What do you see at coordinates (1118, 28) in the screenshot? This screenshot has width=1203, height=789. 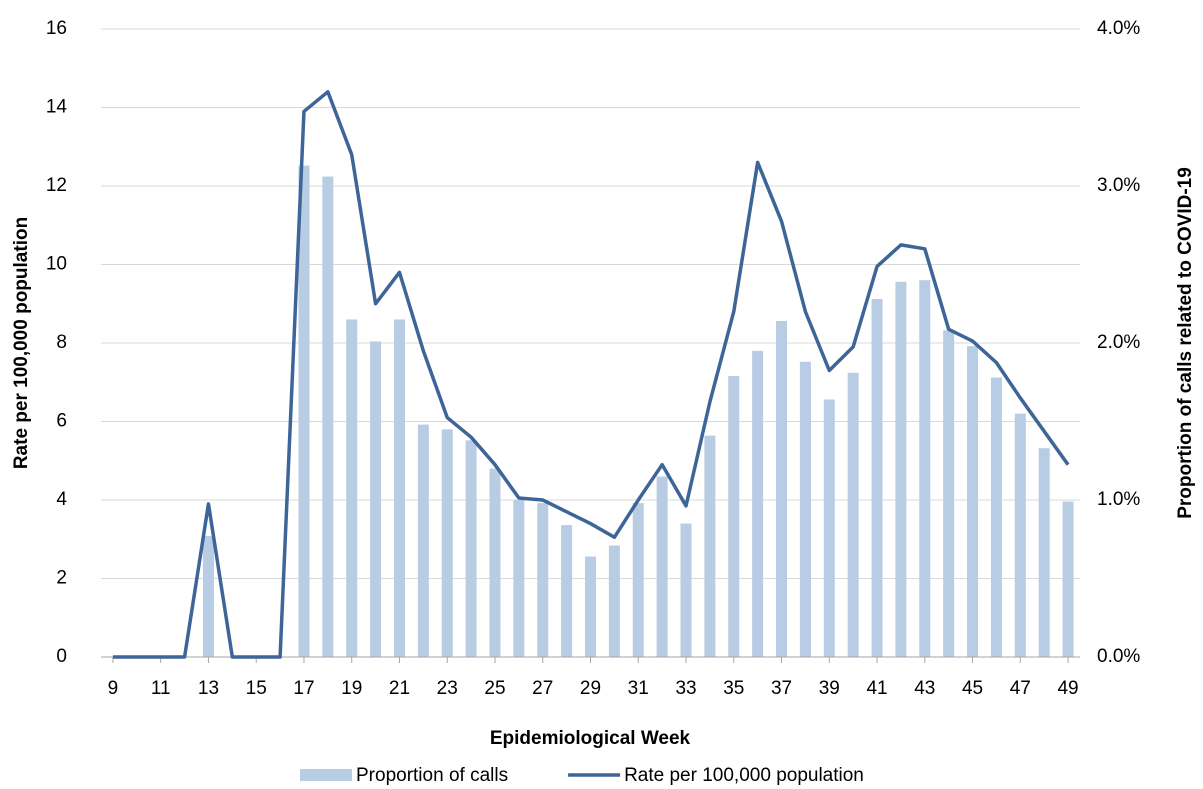 I see `y2-tick-label: 4.0%` at bounding box center [1118, 28].